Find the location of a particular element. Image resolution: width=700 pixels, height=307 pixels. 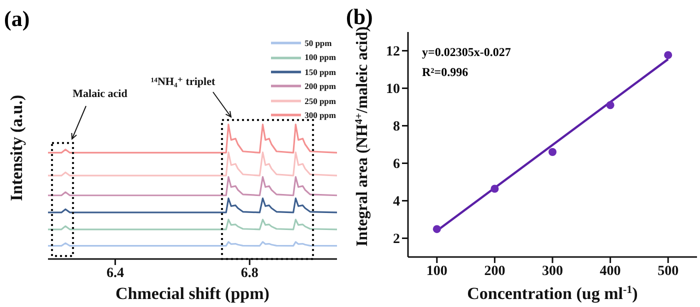

chart-title: (a) is located at coordinates (17, 19).